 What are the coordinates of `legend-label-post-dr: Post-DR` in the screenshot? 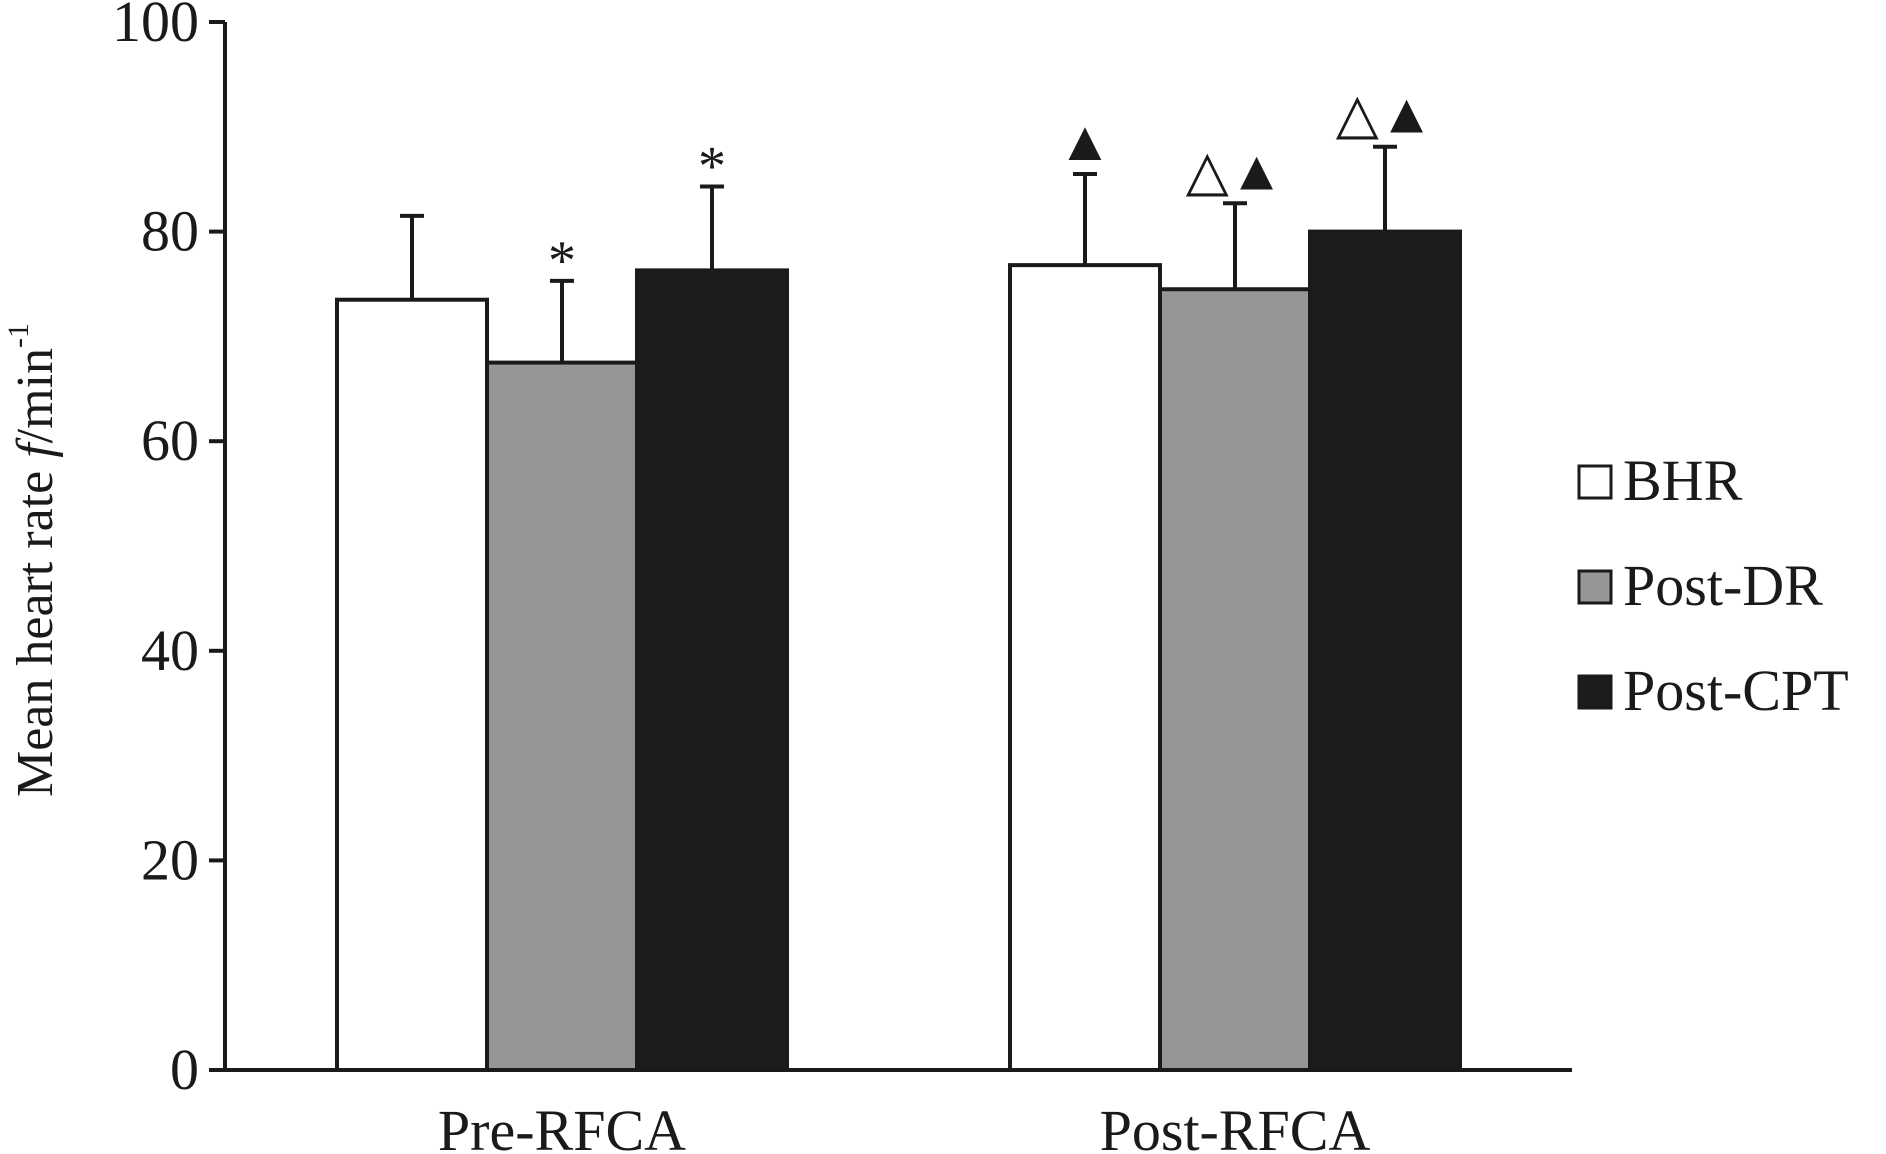 It's located at (1723, 585).